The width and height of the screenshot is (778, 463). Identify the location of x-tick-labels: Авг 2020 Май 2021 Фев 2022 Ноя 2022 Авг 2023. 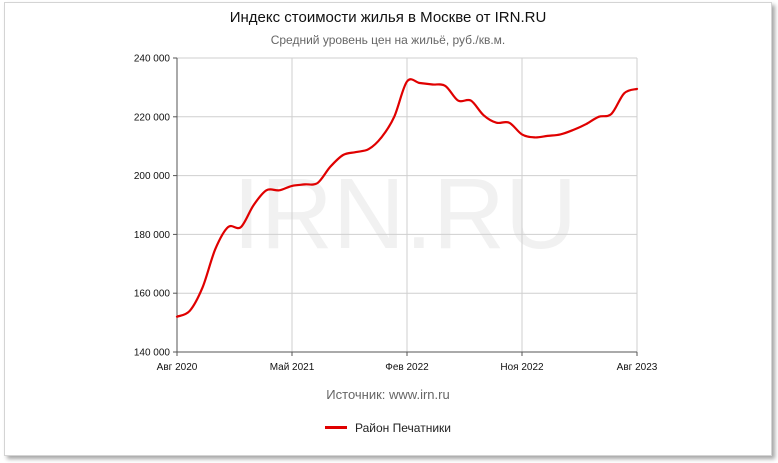
(407, 367).